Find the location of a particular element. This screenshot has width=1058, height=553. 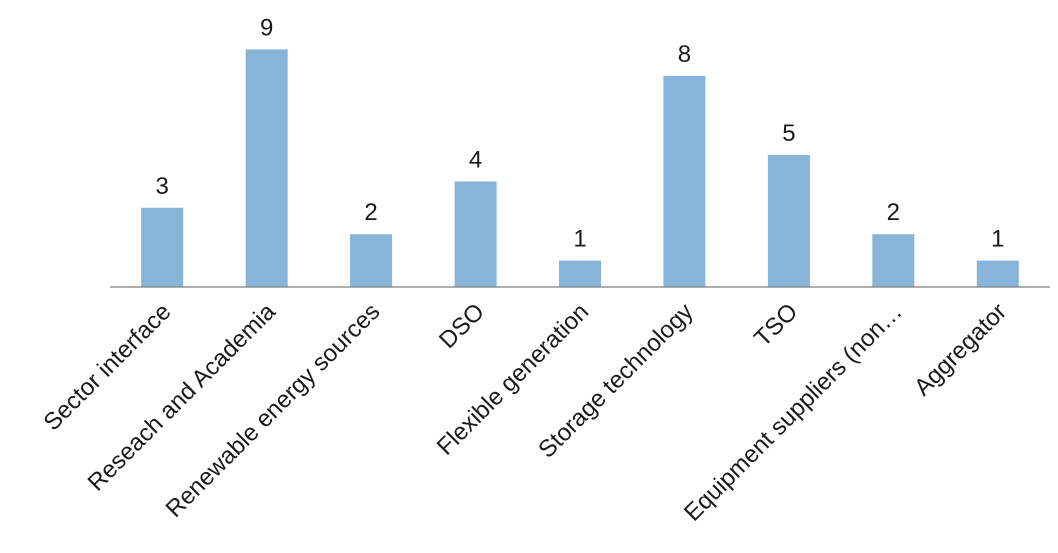

x-tick-label-9: Aggregator is located at coordinates (960, 349).